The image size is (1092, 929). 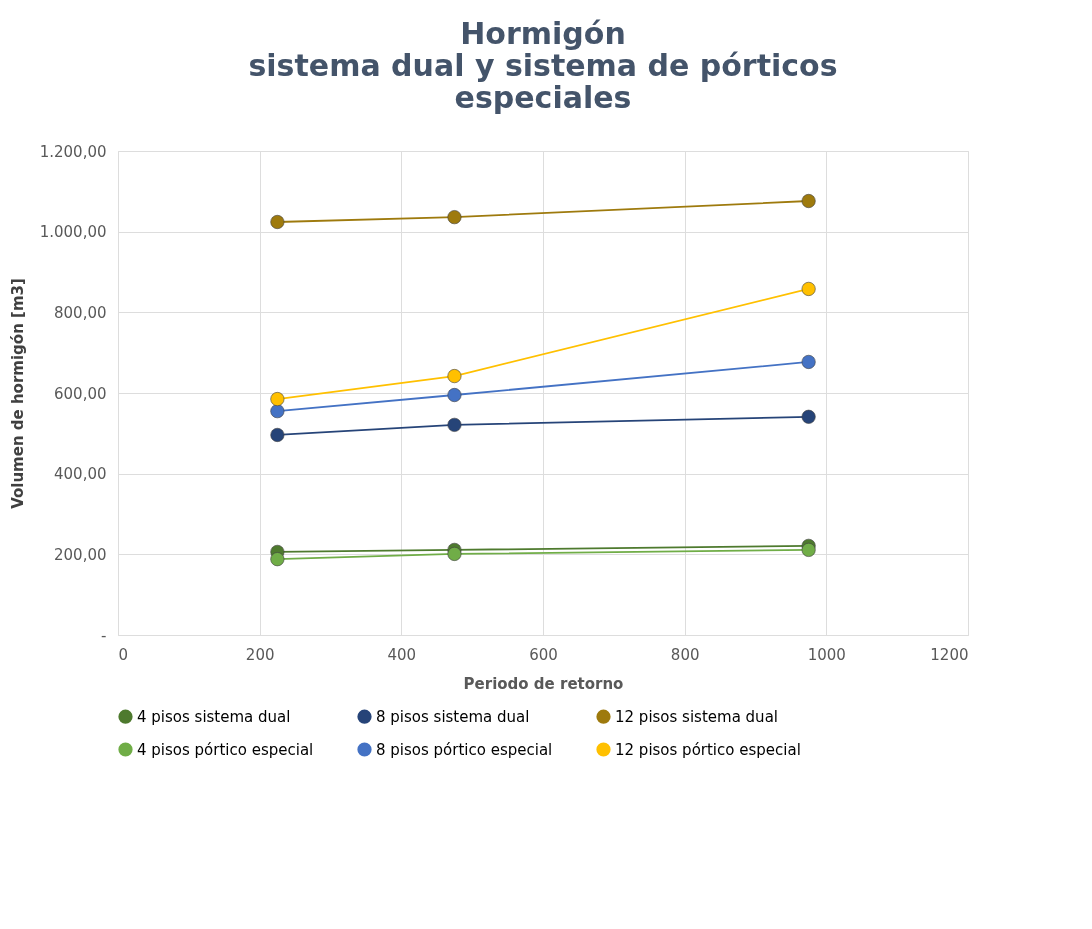 I want to click on y-axis-title: Volumen de hormigón [m3], so click(x=17, y=393).